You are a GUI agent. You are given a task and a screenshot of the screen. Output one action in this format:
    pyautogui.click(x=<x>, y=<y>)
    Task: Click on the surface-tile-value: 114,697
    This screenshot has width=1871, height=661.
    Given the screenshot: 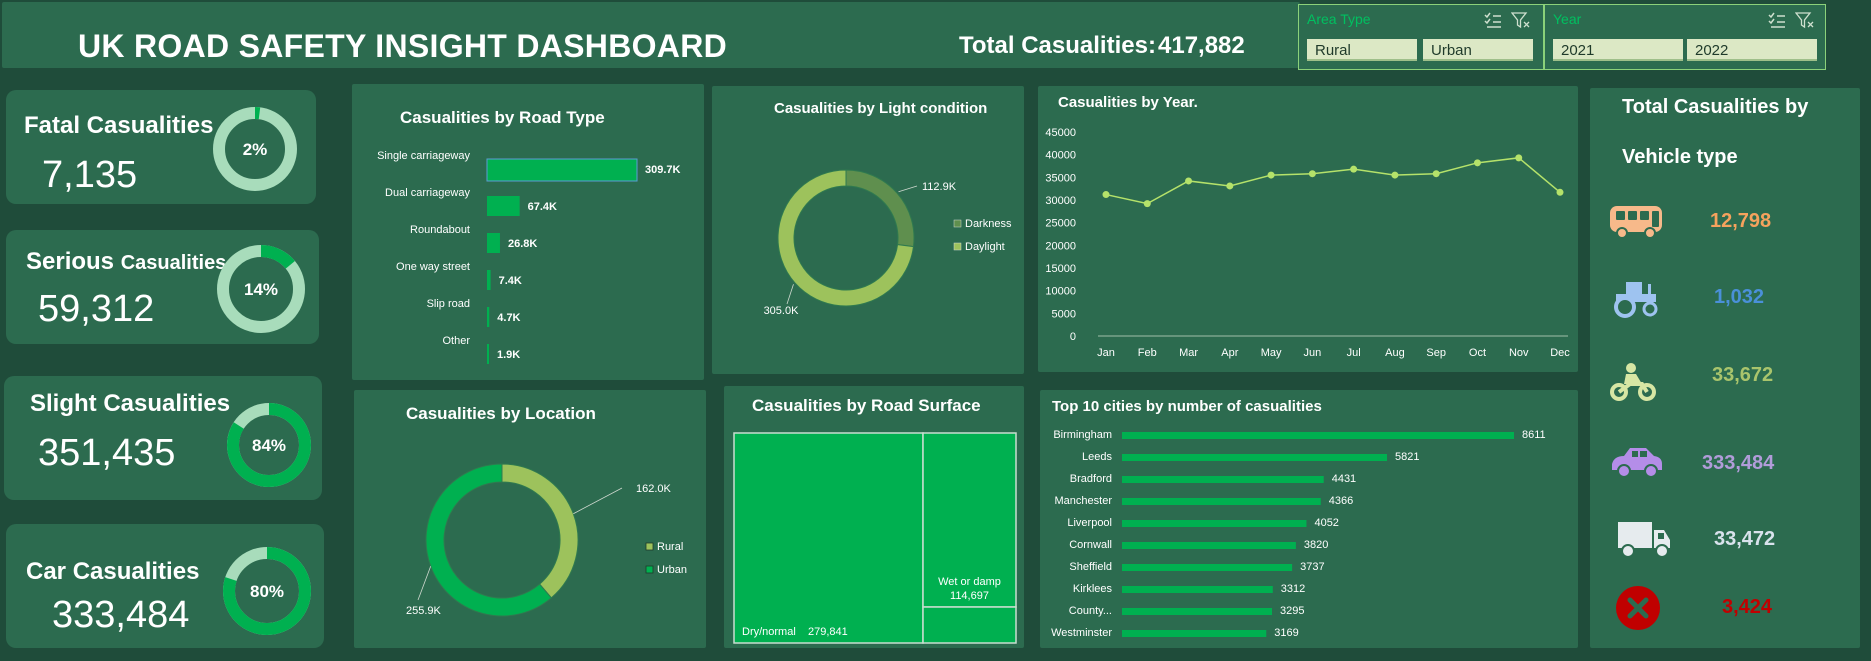 What is the action you would take?
    pyautogui.click(x=969, y=596)
    